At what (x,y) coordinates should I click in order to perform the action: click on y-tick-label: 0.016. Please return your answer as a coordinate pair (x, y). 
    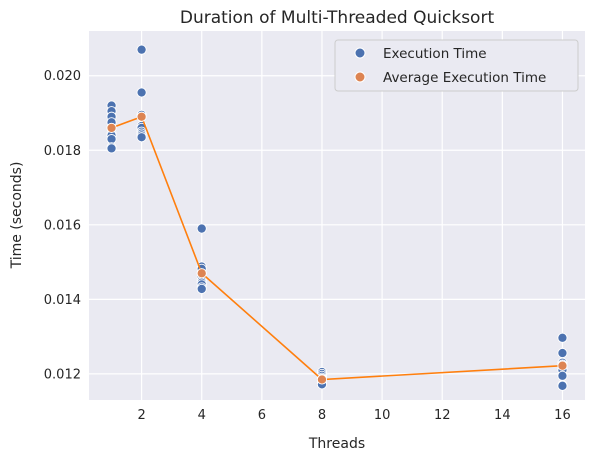
    Looking at the image, I should click on (62, 225).